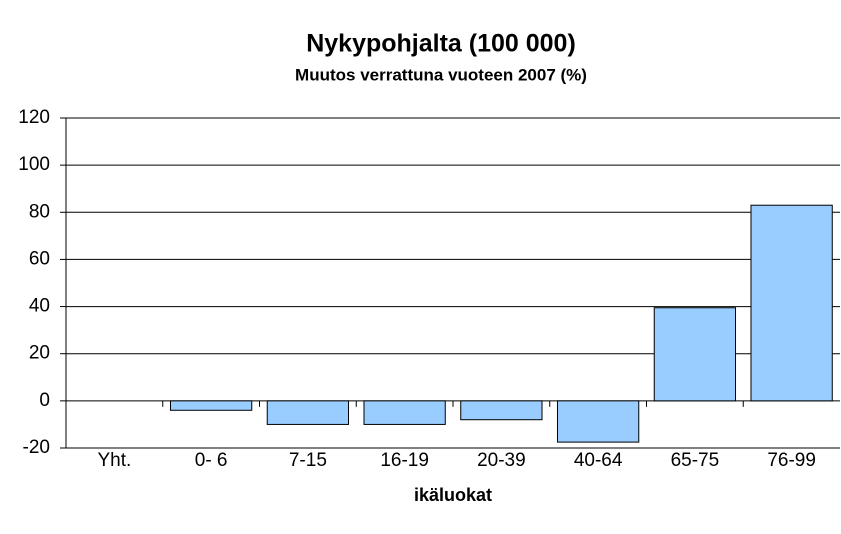 The image size is (841, 534). What do you see at coordinates (441, 44) in the screenshot?
I see `chart-title: Nykypohjalta (100 000)` at bounding box center [441, 44].